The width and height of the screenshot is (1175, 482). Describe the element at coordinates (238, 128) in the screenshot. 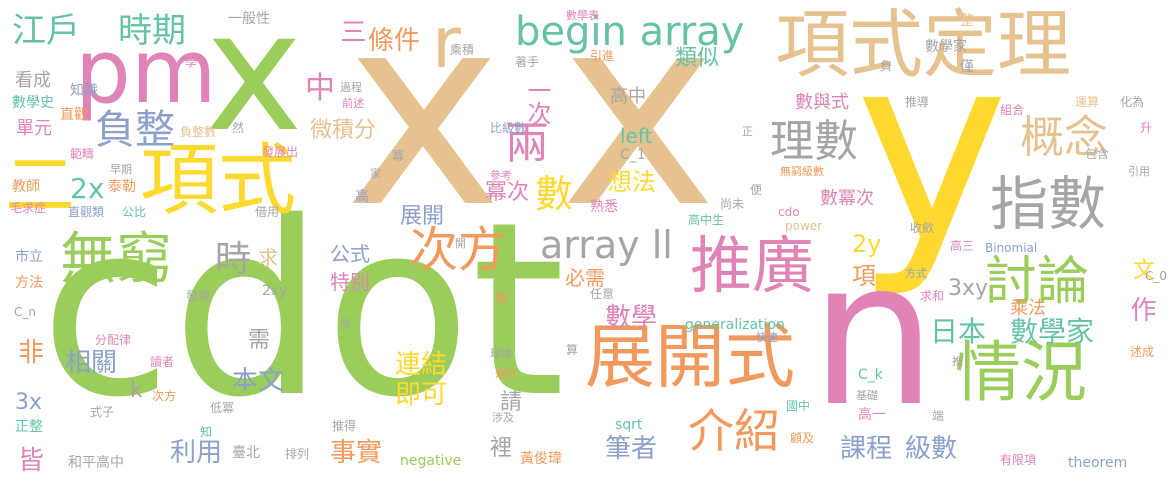

I see `word-ran: 然` at that location.